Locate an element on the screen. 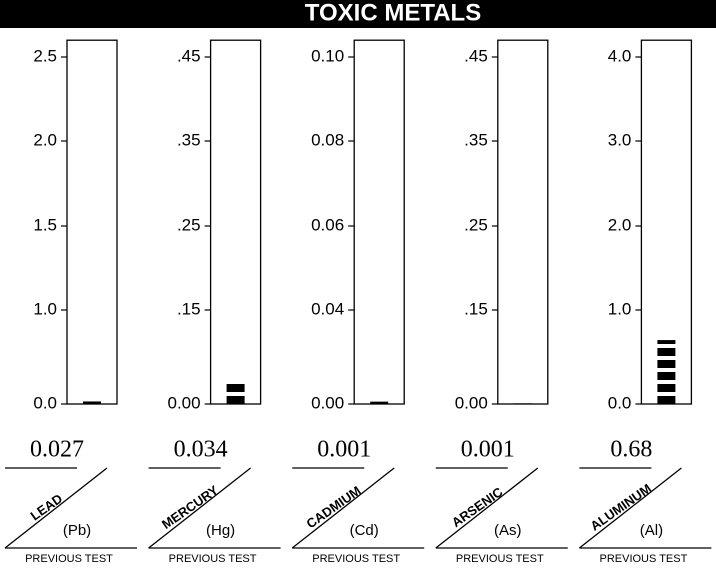 The width and height of the screenshot is (716, 570). metal-symbol: (Pb) is located at coordinates (77, 530).